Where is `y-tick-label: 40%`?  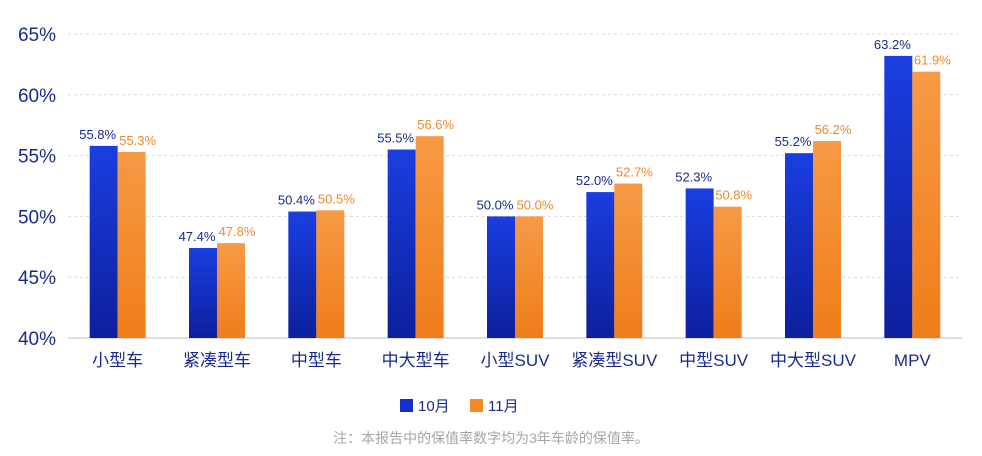
y-tick-label: 40% is located at coordinates (37, 339).